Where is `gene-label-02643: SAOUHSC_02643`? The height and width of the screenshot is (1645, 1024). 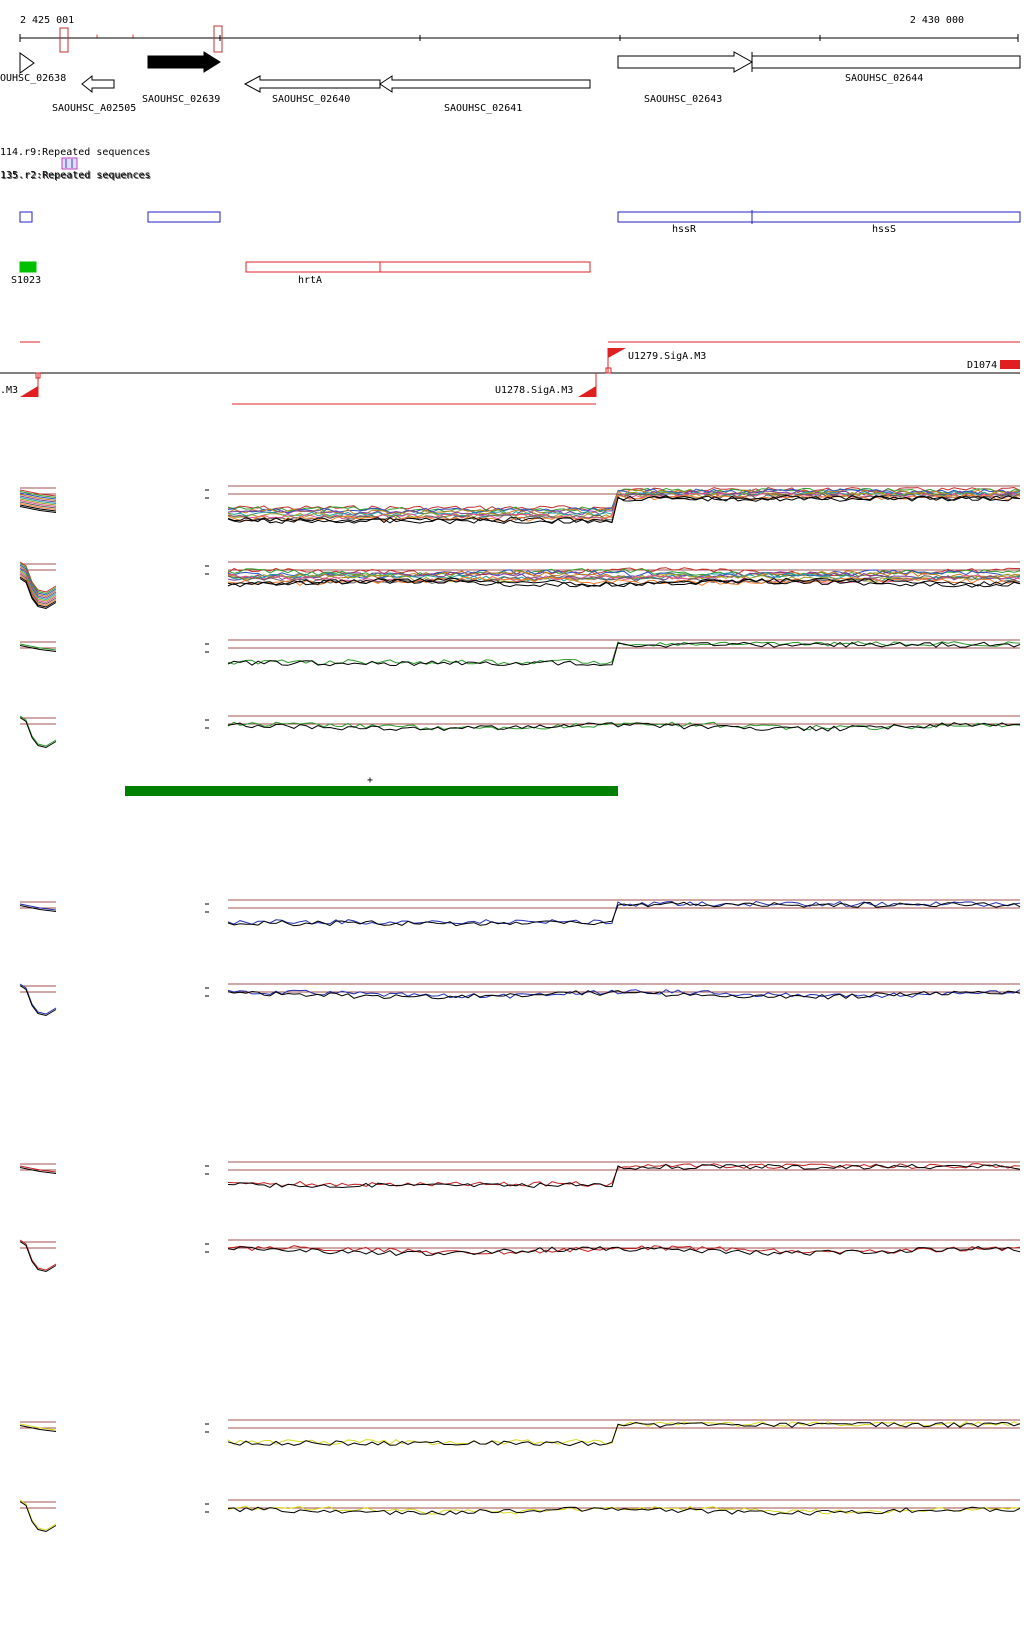
gene-label-02643: SAOUHSC_02643 is located at coordinates (683, 99).